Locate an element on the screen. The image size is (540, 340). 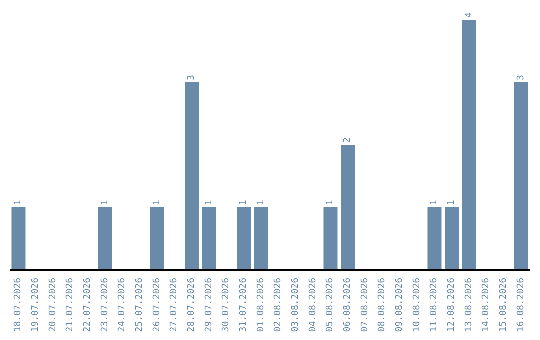
x-tick-label: 19.07.2026 is located at coordinates (36, 305).